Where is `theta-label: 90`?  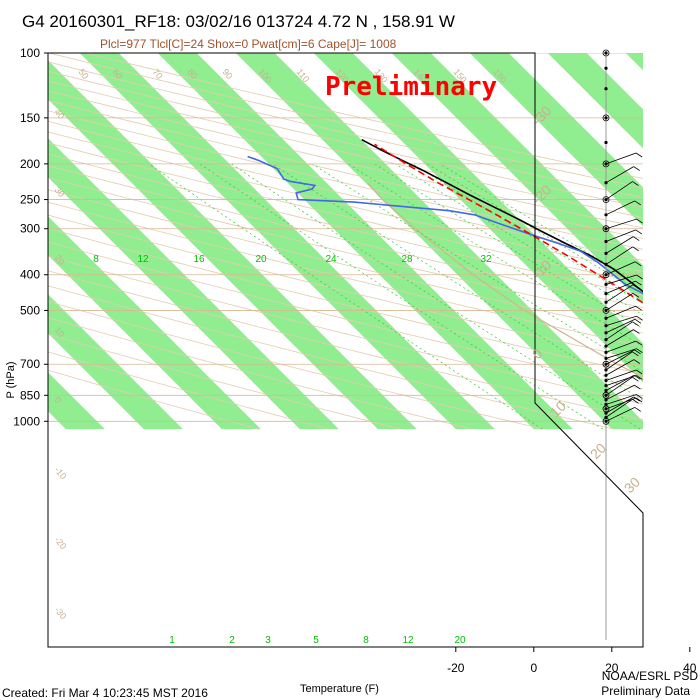
theta-label: 90 is located at coordinates (227, 74).